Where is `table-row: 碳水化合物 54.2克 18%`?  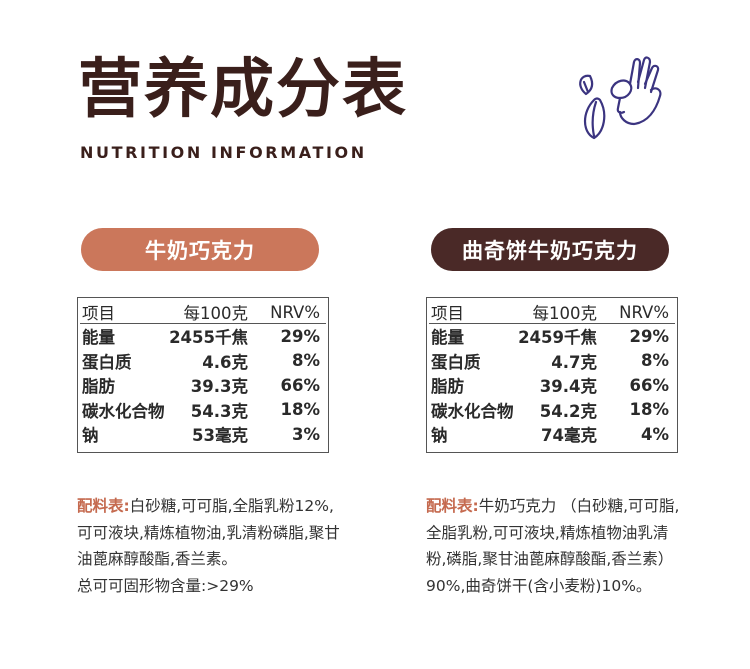
table-row: 碳水化合物 54.2克 18% is located at coordinates (552, 410).